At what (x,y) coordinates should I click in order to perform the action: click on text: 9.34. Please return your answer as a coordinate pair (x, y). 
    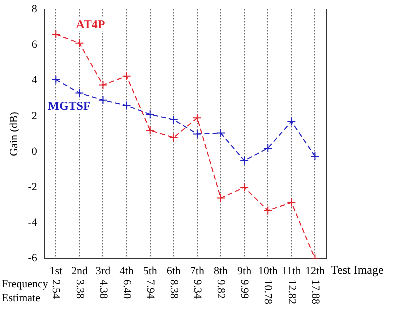
    Looking at the image, I should click on (198, 290).